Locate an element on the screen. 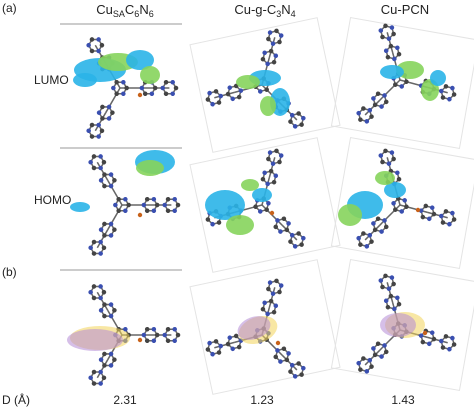 This screenshot has height=413, width=474. panel-label: (a) is located at coordinates (9, 8).